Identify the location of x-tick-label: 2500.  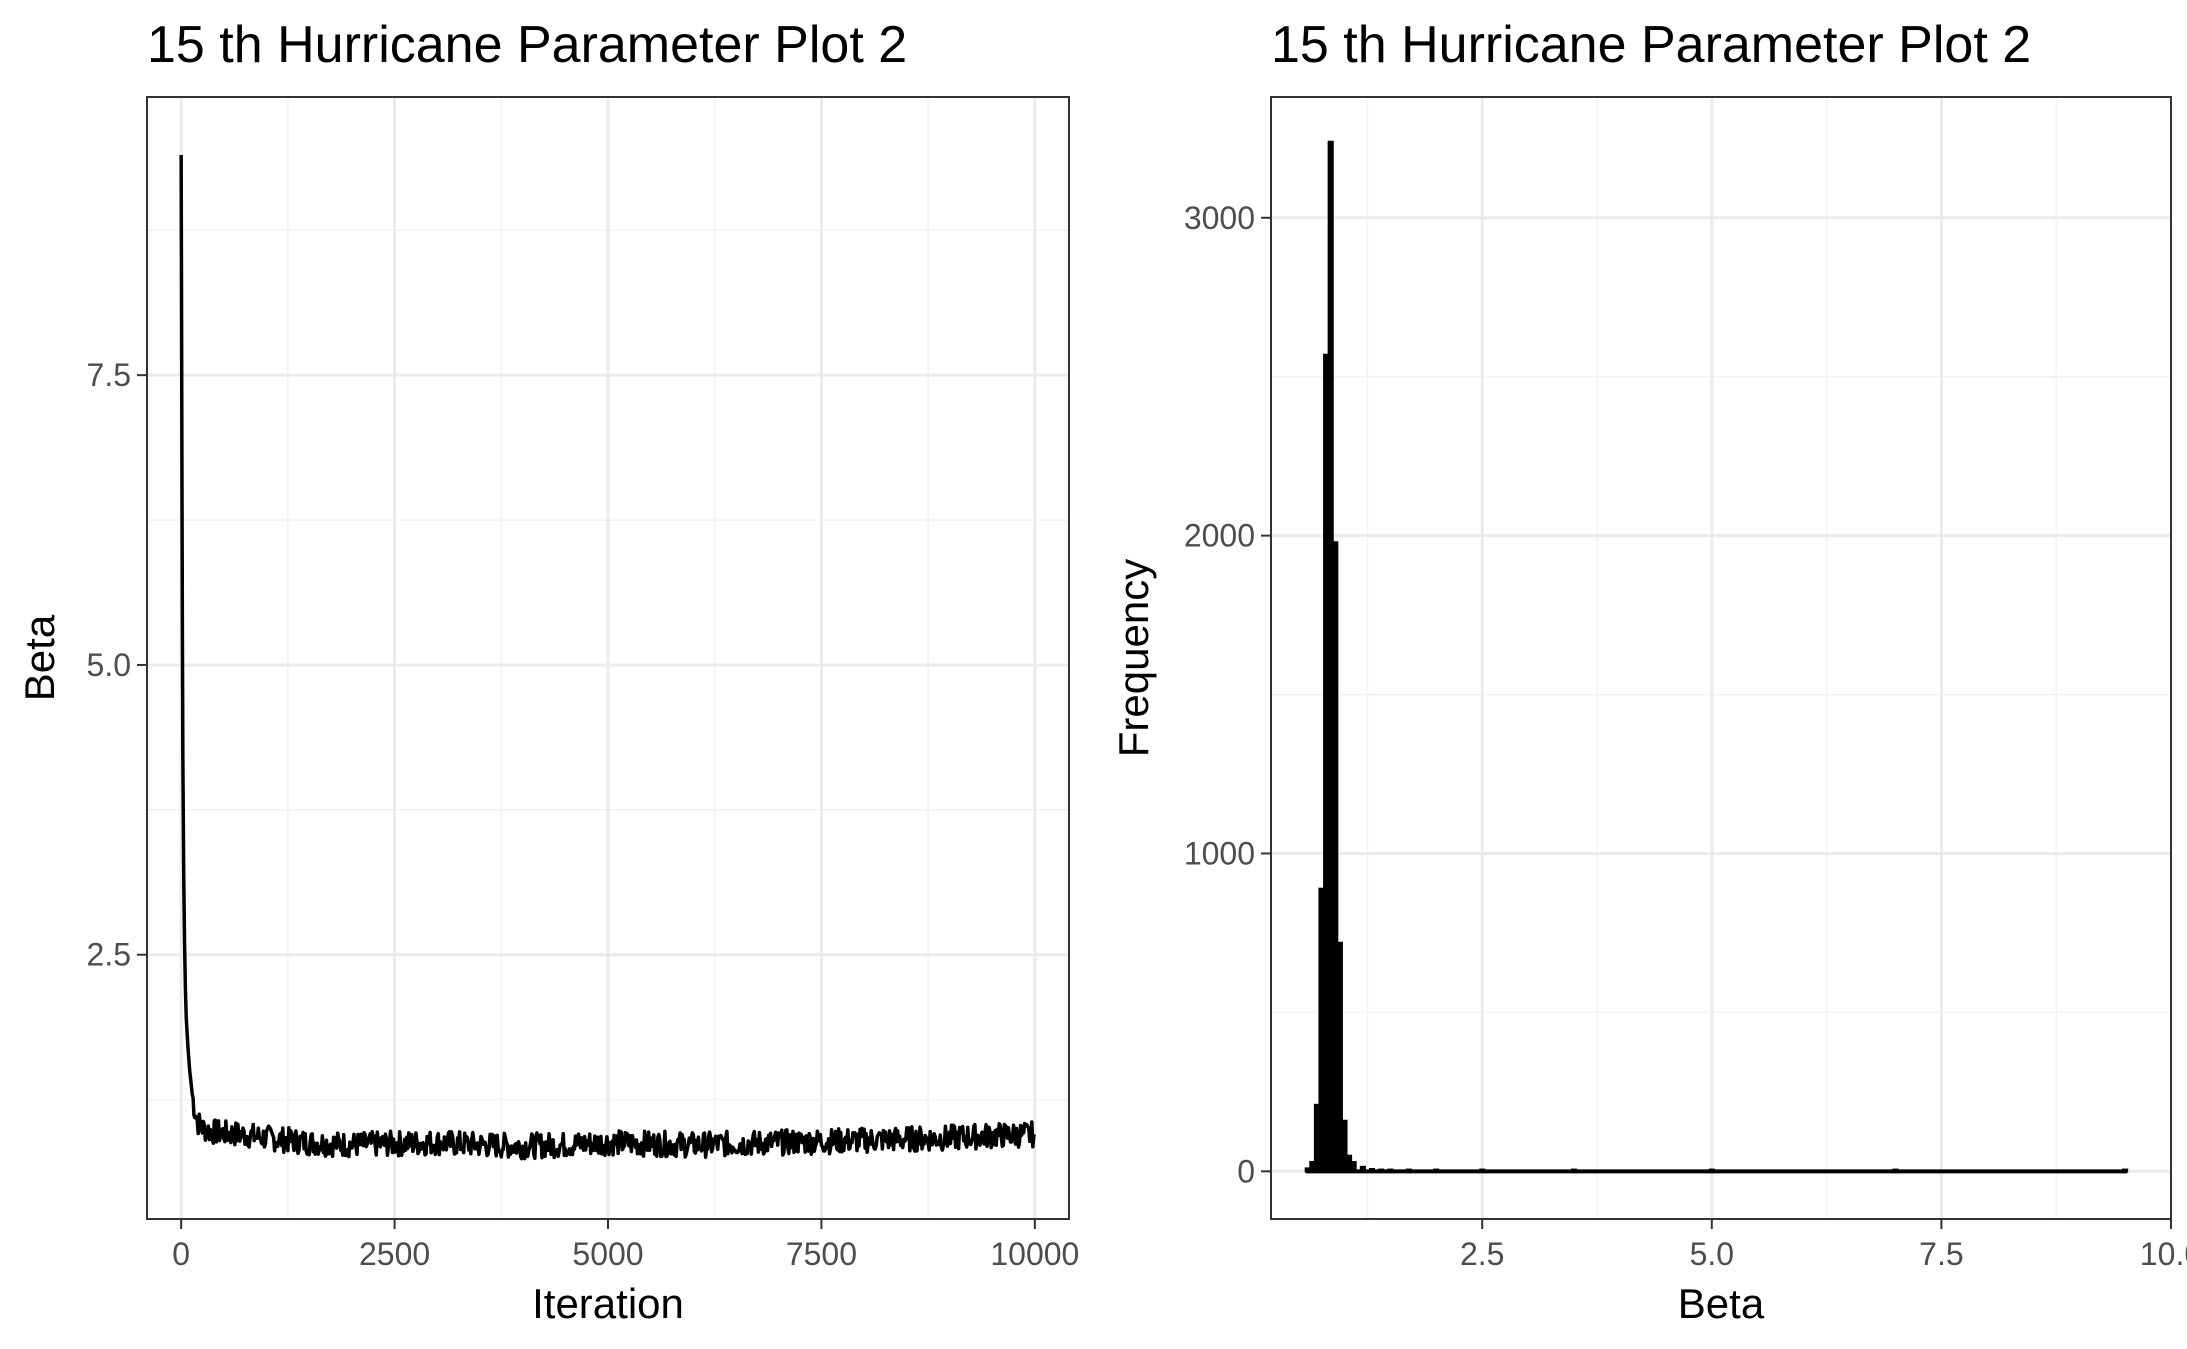
(394, 1254).